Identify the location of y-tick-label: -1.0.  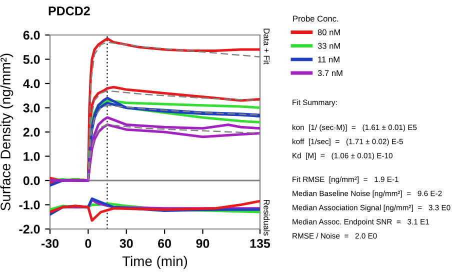
(29, 205).